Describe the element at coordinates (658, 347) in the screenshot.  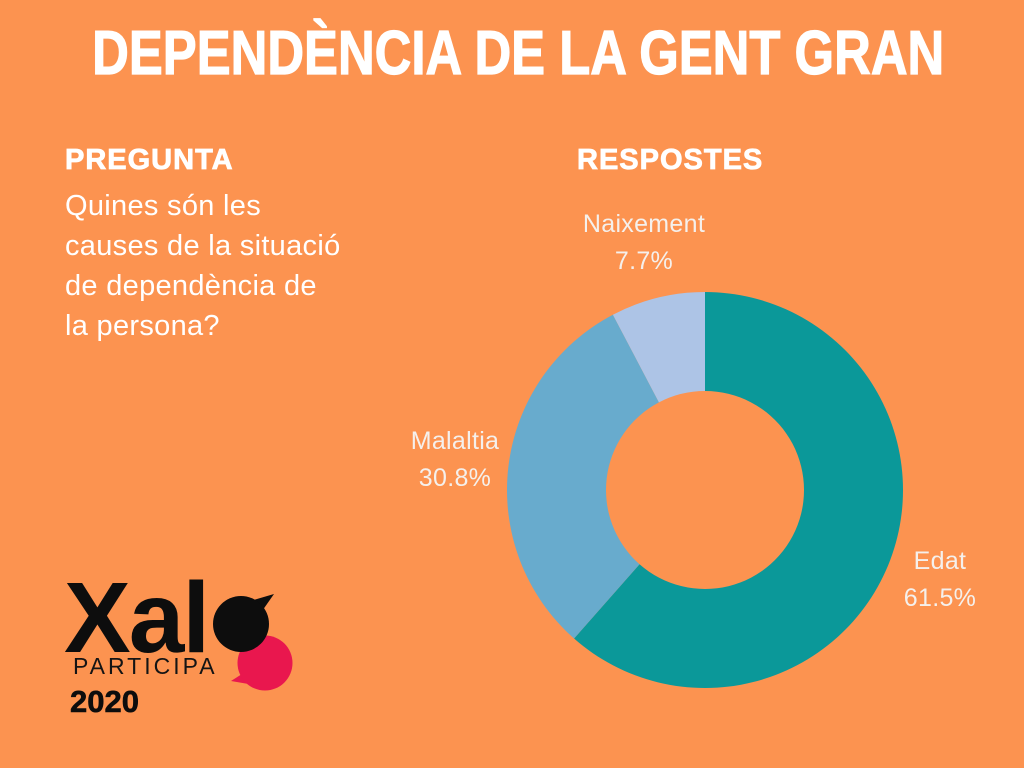
I see `donut-segment-naixement` at that location.